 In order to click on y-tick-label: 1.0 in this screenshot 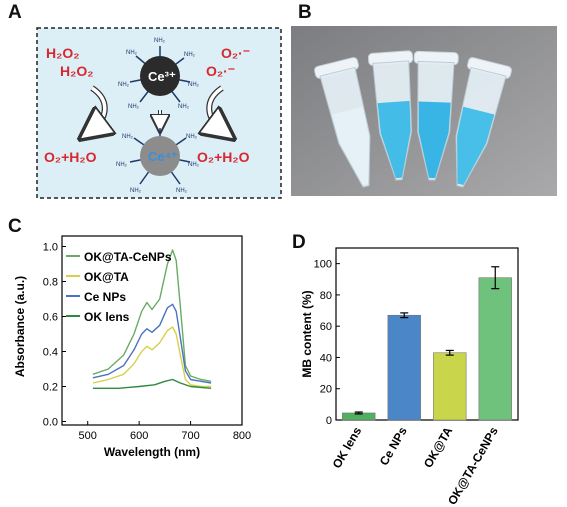, I will do `click(50, 248)`.